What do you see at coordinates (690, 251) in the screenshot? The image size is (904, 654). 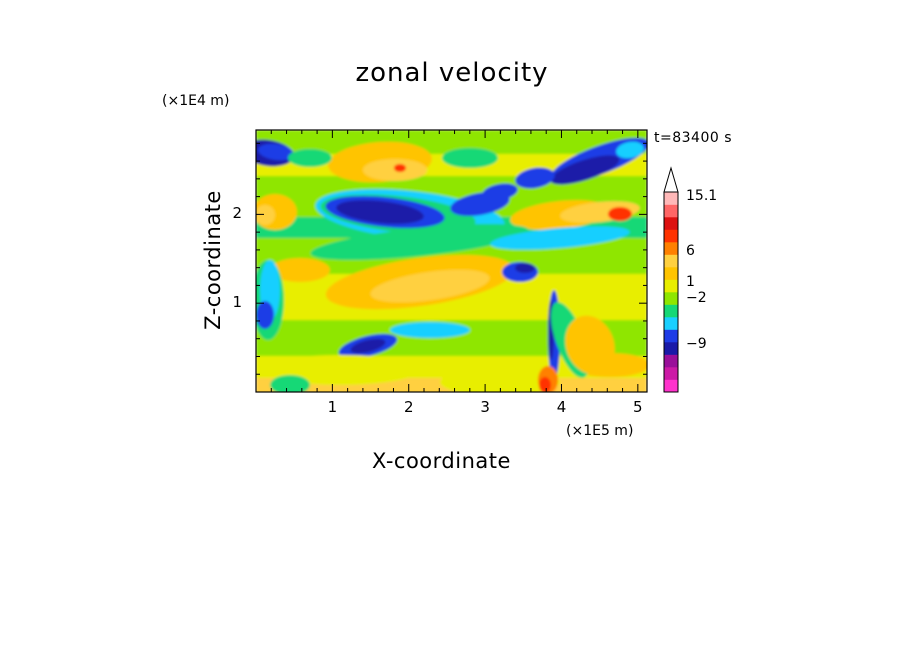 I see `colorbar-label: 6` at bounding box center [690, 251].